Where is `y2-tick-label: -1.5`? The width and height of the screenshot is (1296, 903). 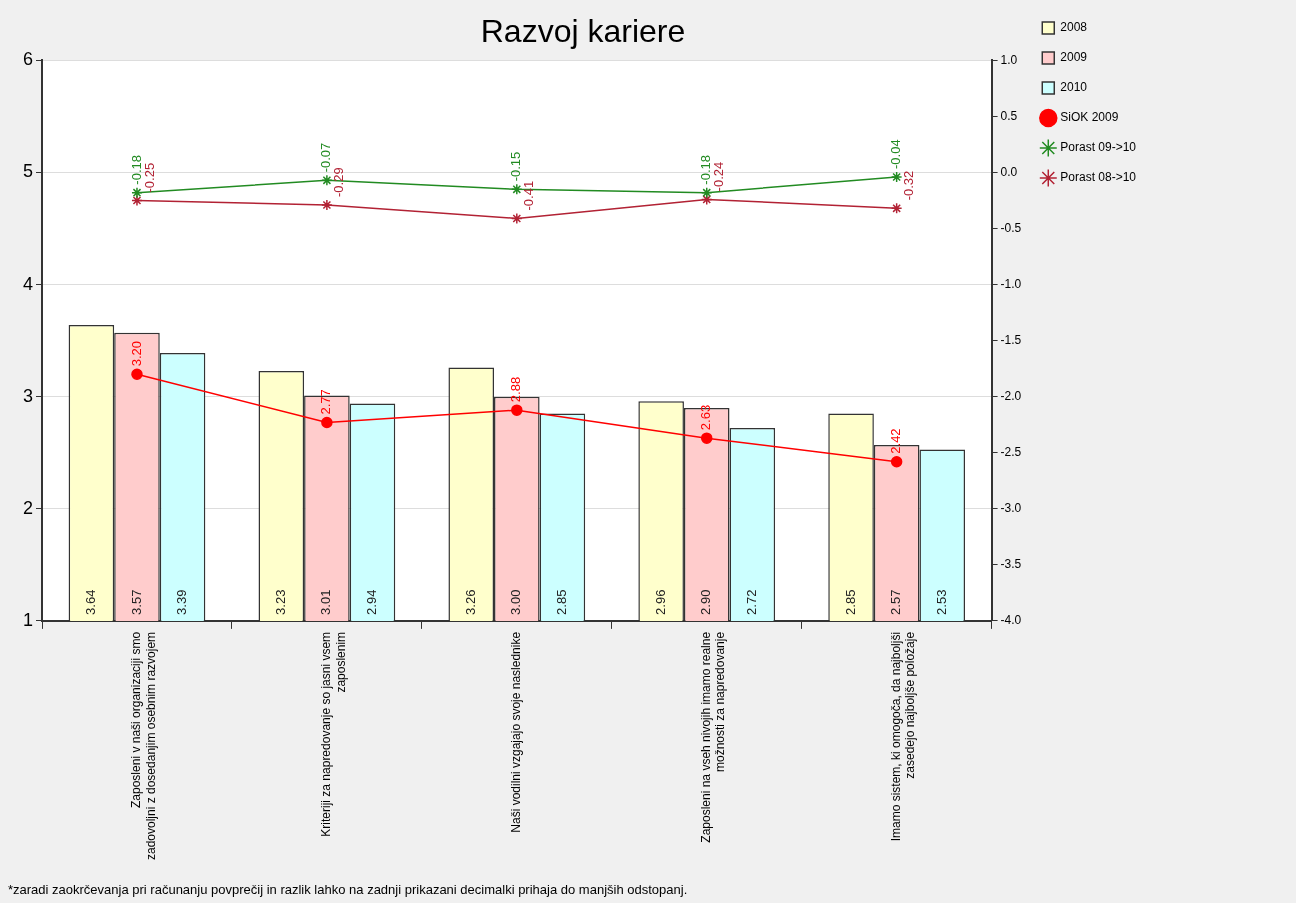 y2-tick-label: -1.5 is located at coordinates (1011, 339).